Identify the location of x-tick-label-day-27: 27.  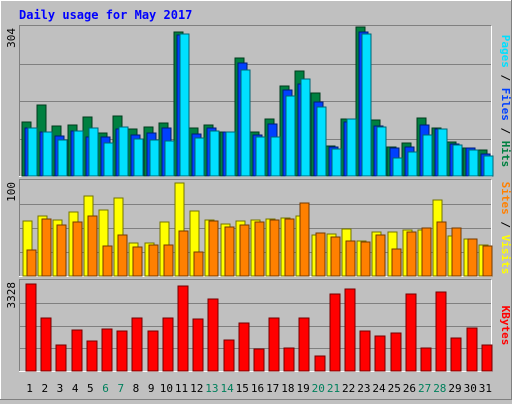
(424, 388).